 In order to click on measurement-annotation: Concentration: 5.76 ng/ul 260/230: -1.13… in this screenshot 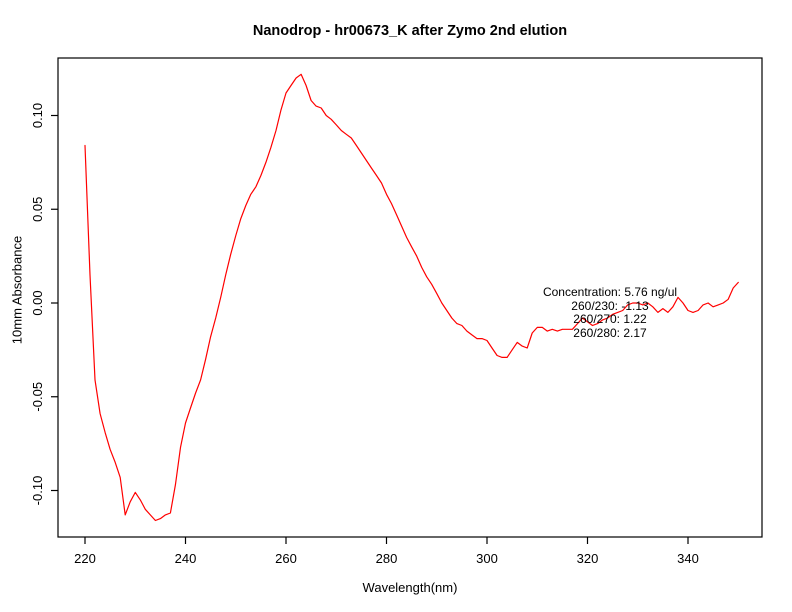, I will do `click(610, 313)`.